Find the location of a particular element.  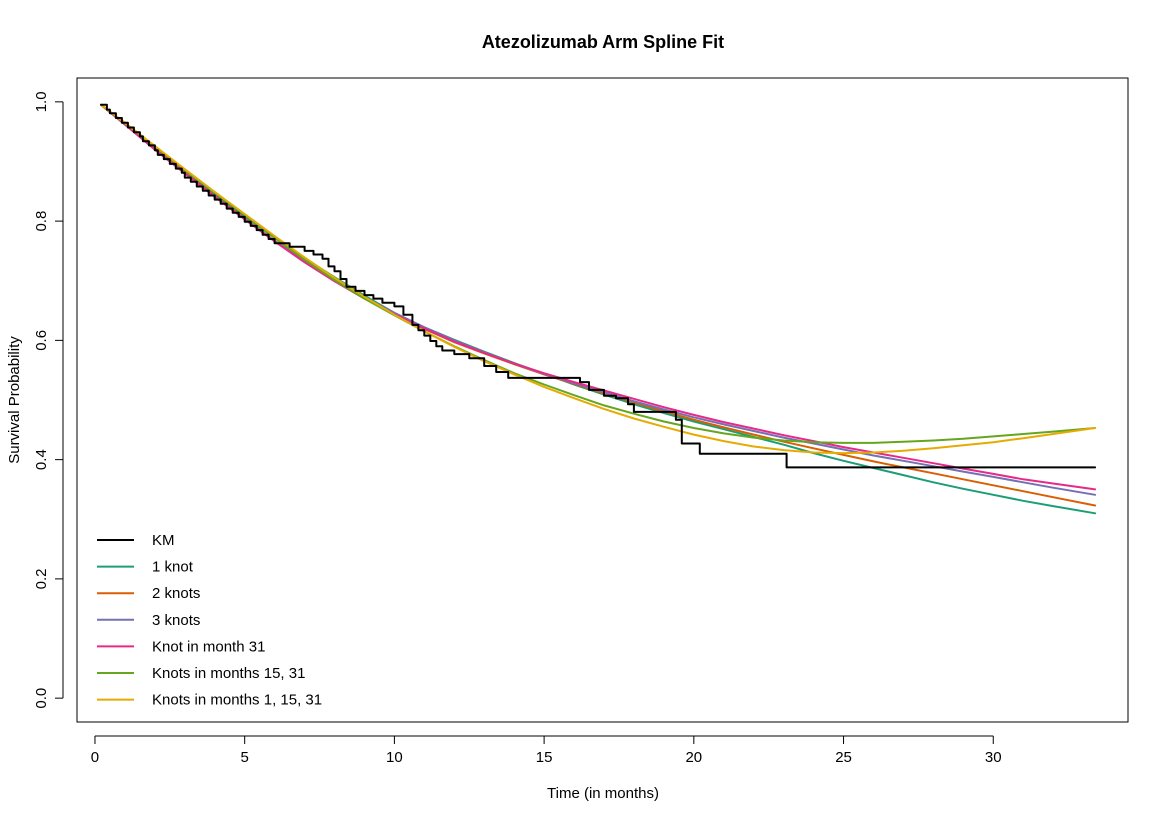

x-tick-label: 5 is located at coordinates (245, 757).